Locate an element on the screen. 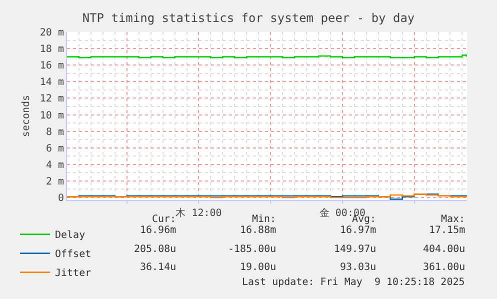 The height and width of the screenshot is (299, 497). text: Max: is located at coordinates (453, 219).